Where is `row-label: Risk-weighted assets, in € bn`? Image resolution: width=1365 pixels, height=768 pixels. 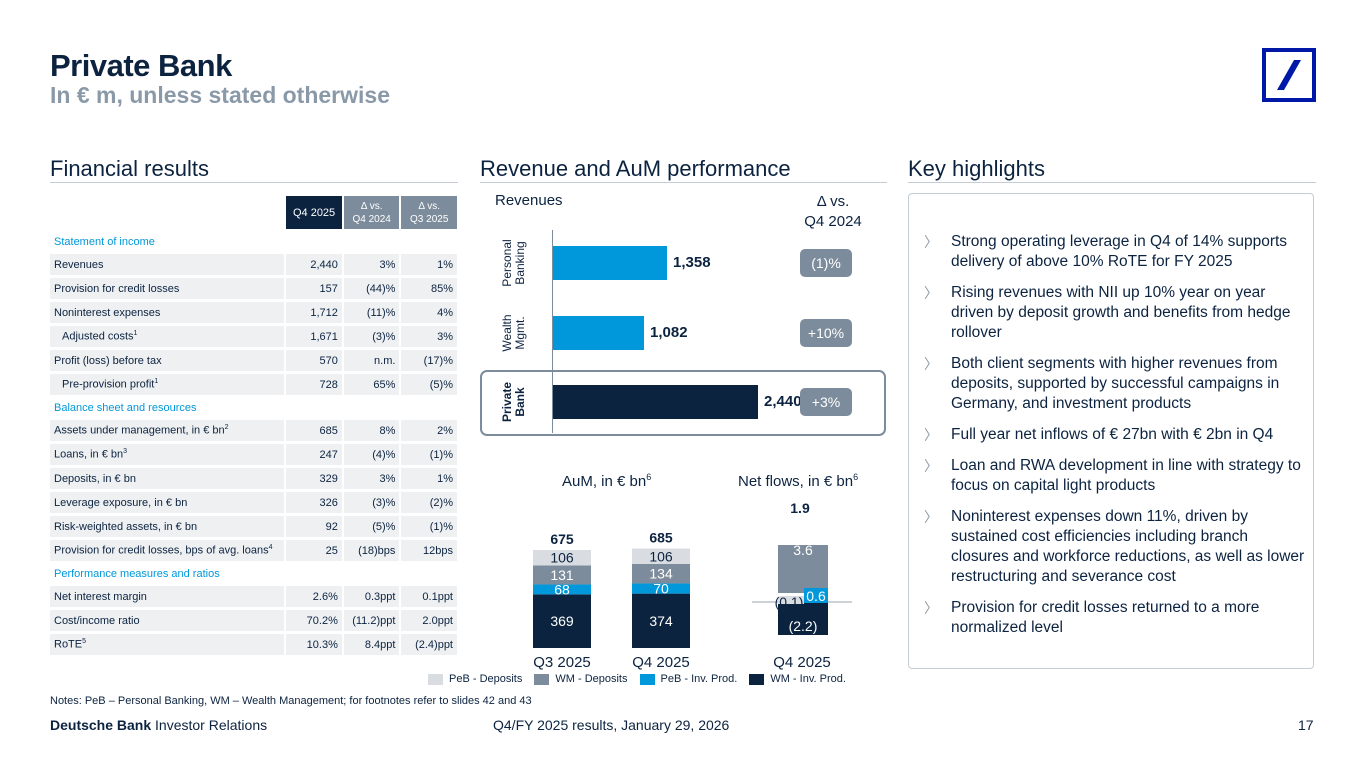
row-label: Risk-weighted assets, in € bn is located at coordinates (167, 526).